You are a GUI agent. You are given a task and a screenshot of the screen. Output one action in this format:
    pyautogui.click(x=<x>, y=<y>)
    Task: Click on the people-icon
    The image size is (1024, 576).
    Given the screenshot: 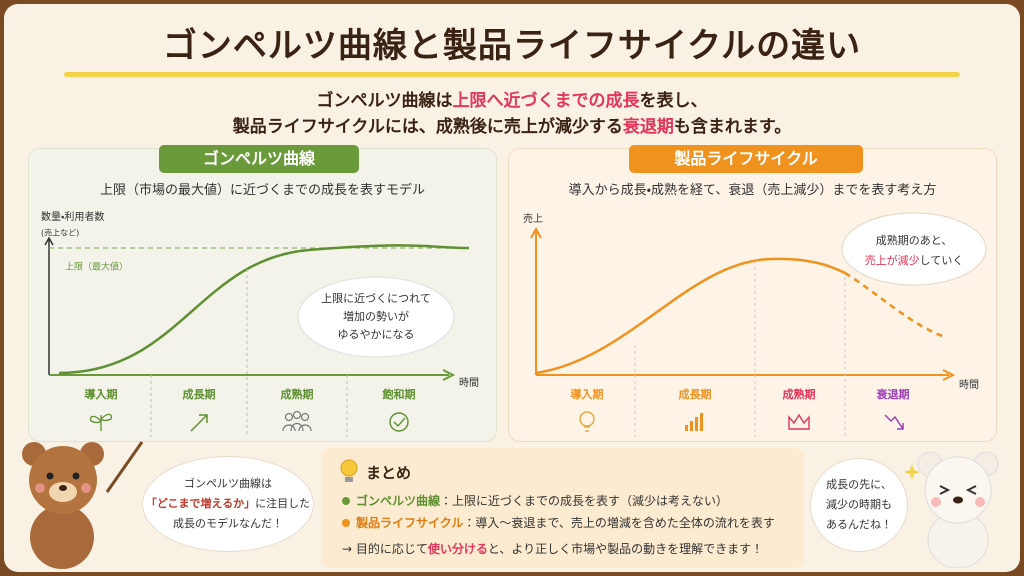 What is the action you would take?
    pyautogui.click(x=297, y=421)
    